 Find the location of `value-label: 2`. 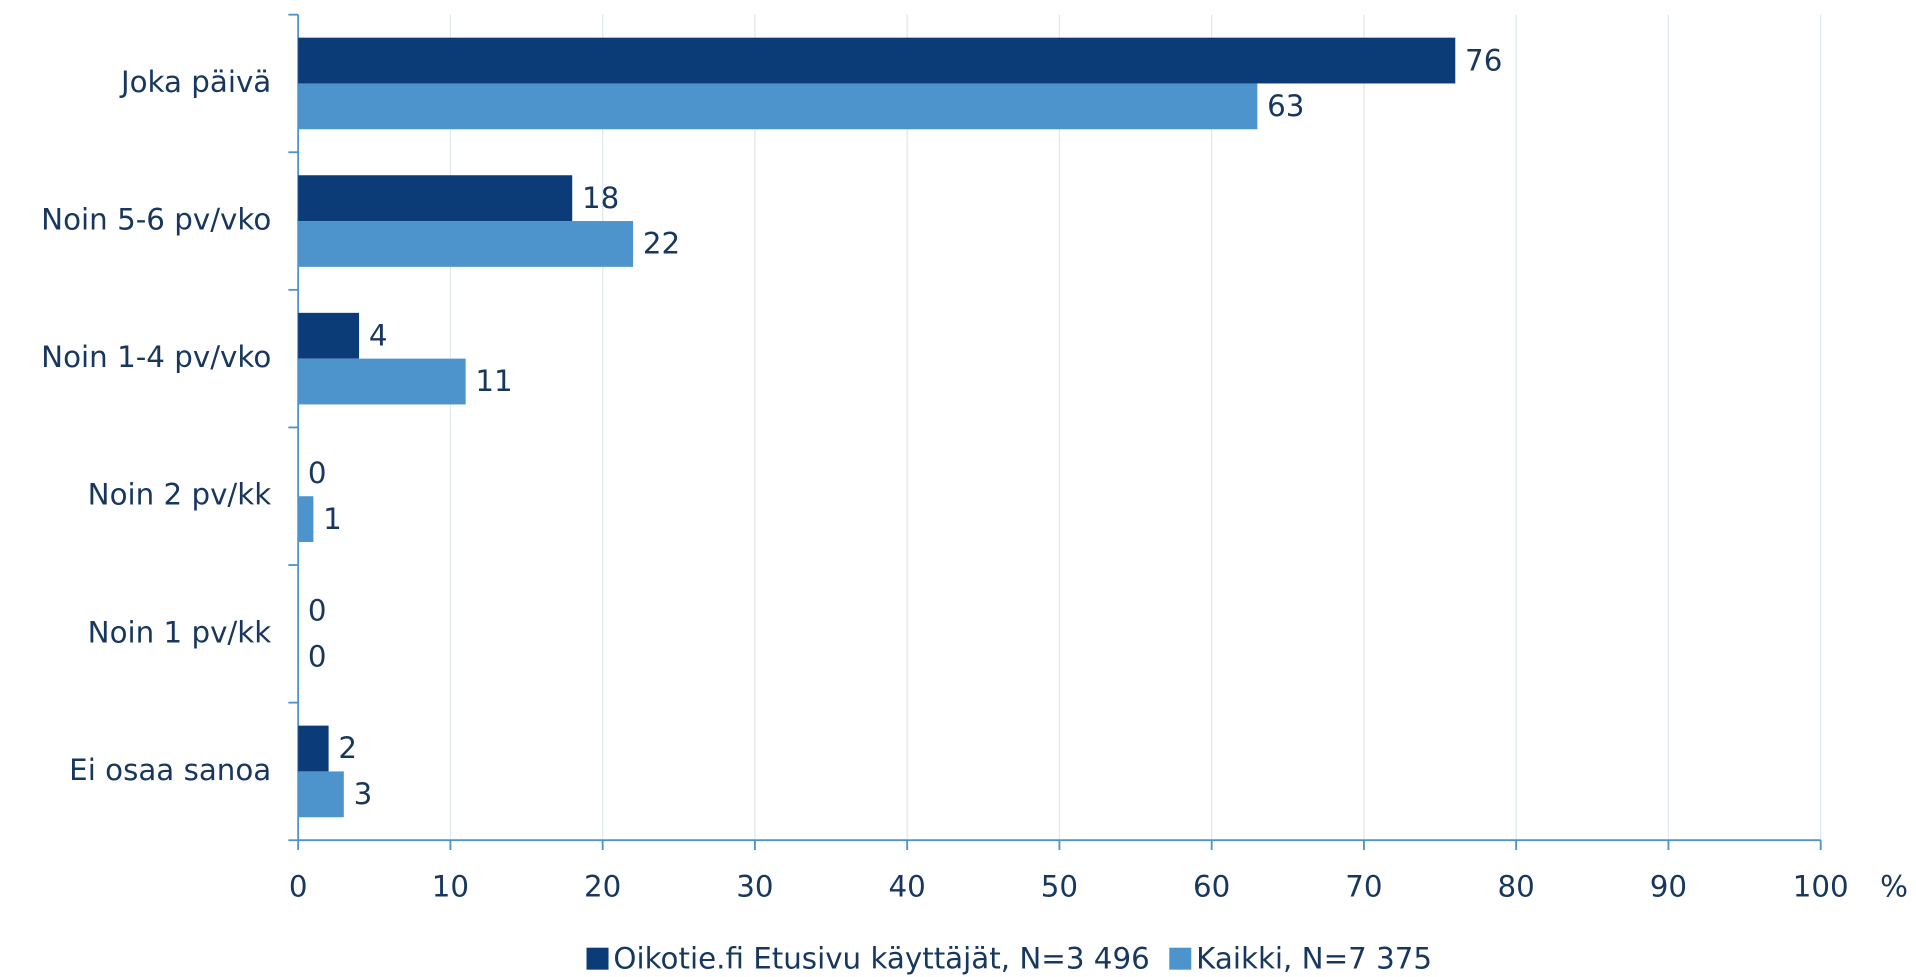

value-label: 2 is located at coordinates (347, 748).